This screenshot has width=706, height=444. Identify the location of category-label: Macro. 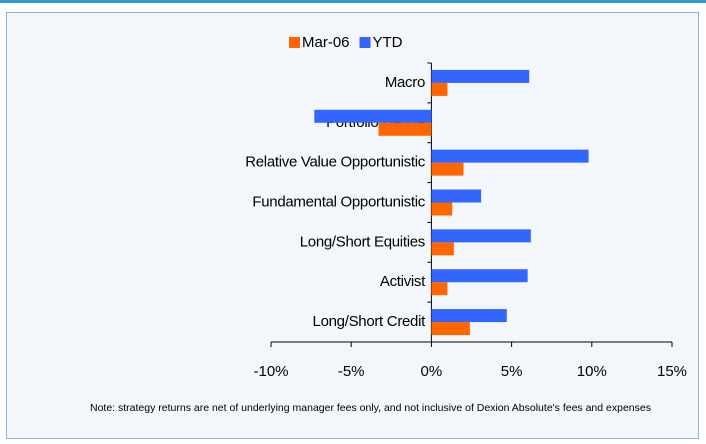
(405, 82).